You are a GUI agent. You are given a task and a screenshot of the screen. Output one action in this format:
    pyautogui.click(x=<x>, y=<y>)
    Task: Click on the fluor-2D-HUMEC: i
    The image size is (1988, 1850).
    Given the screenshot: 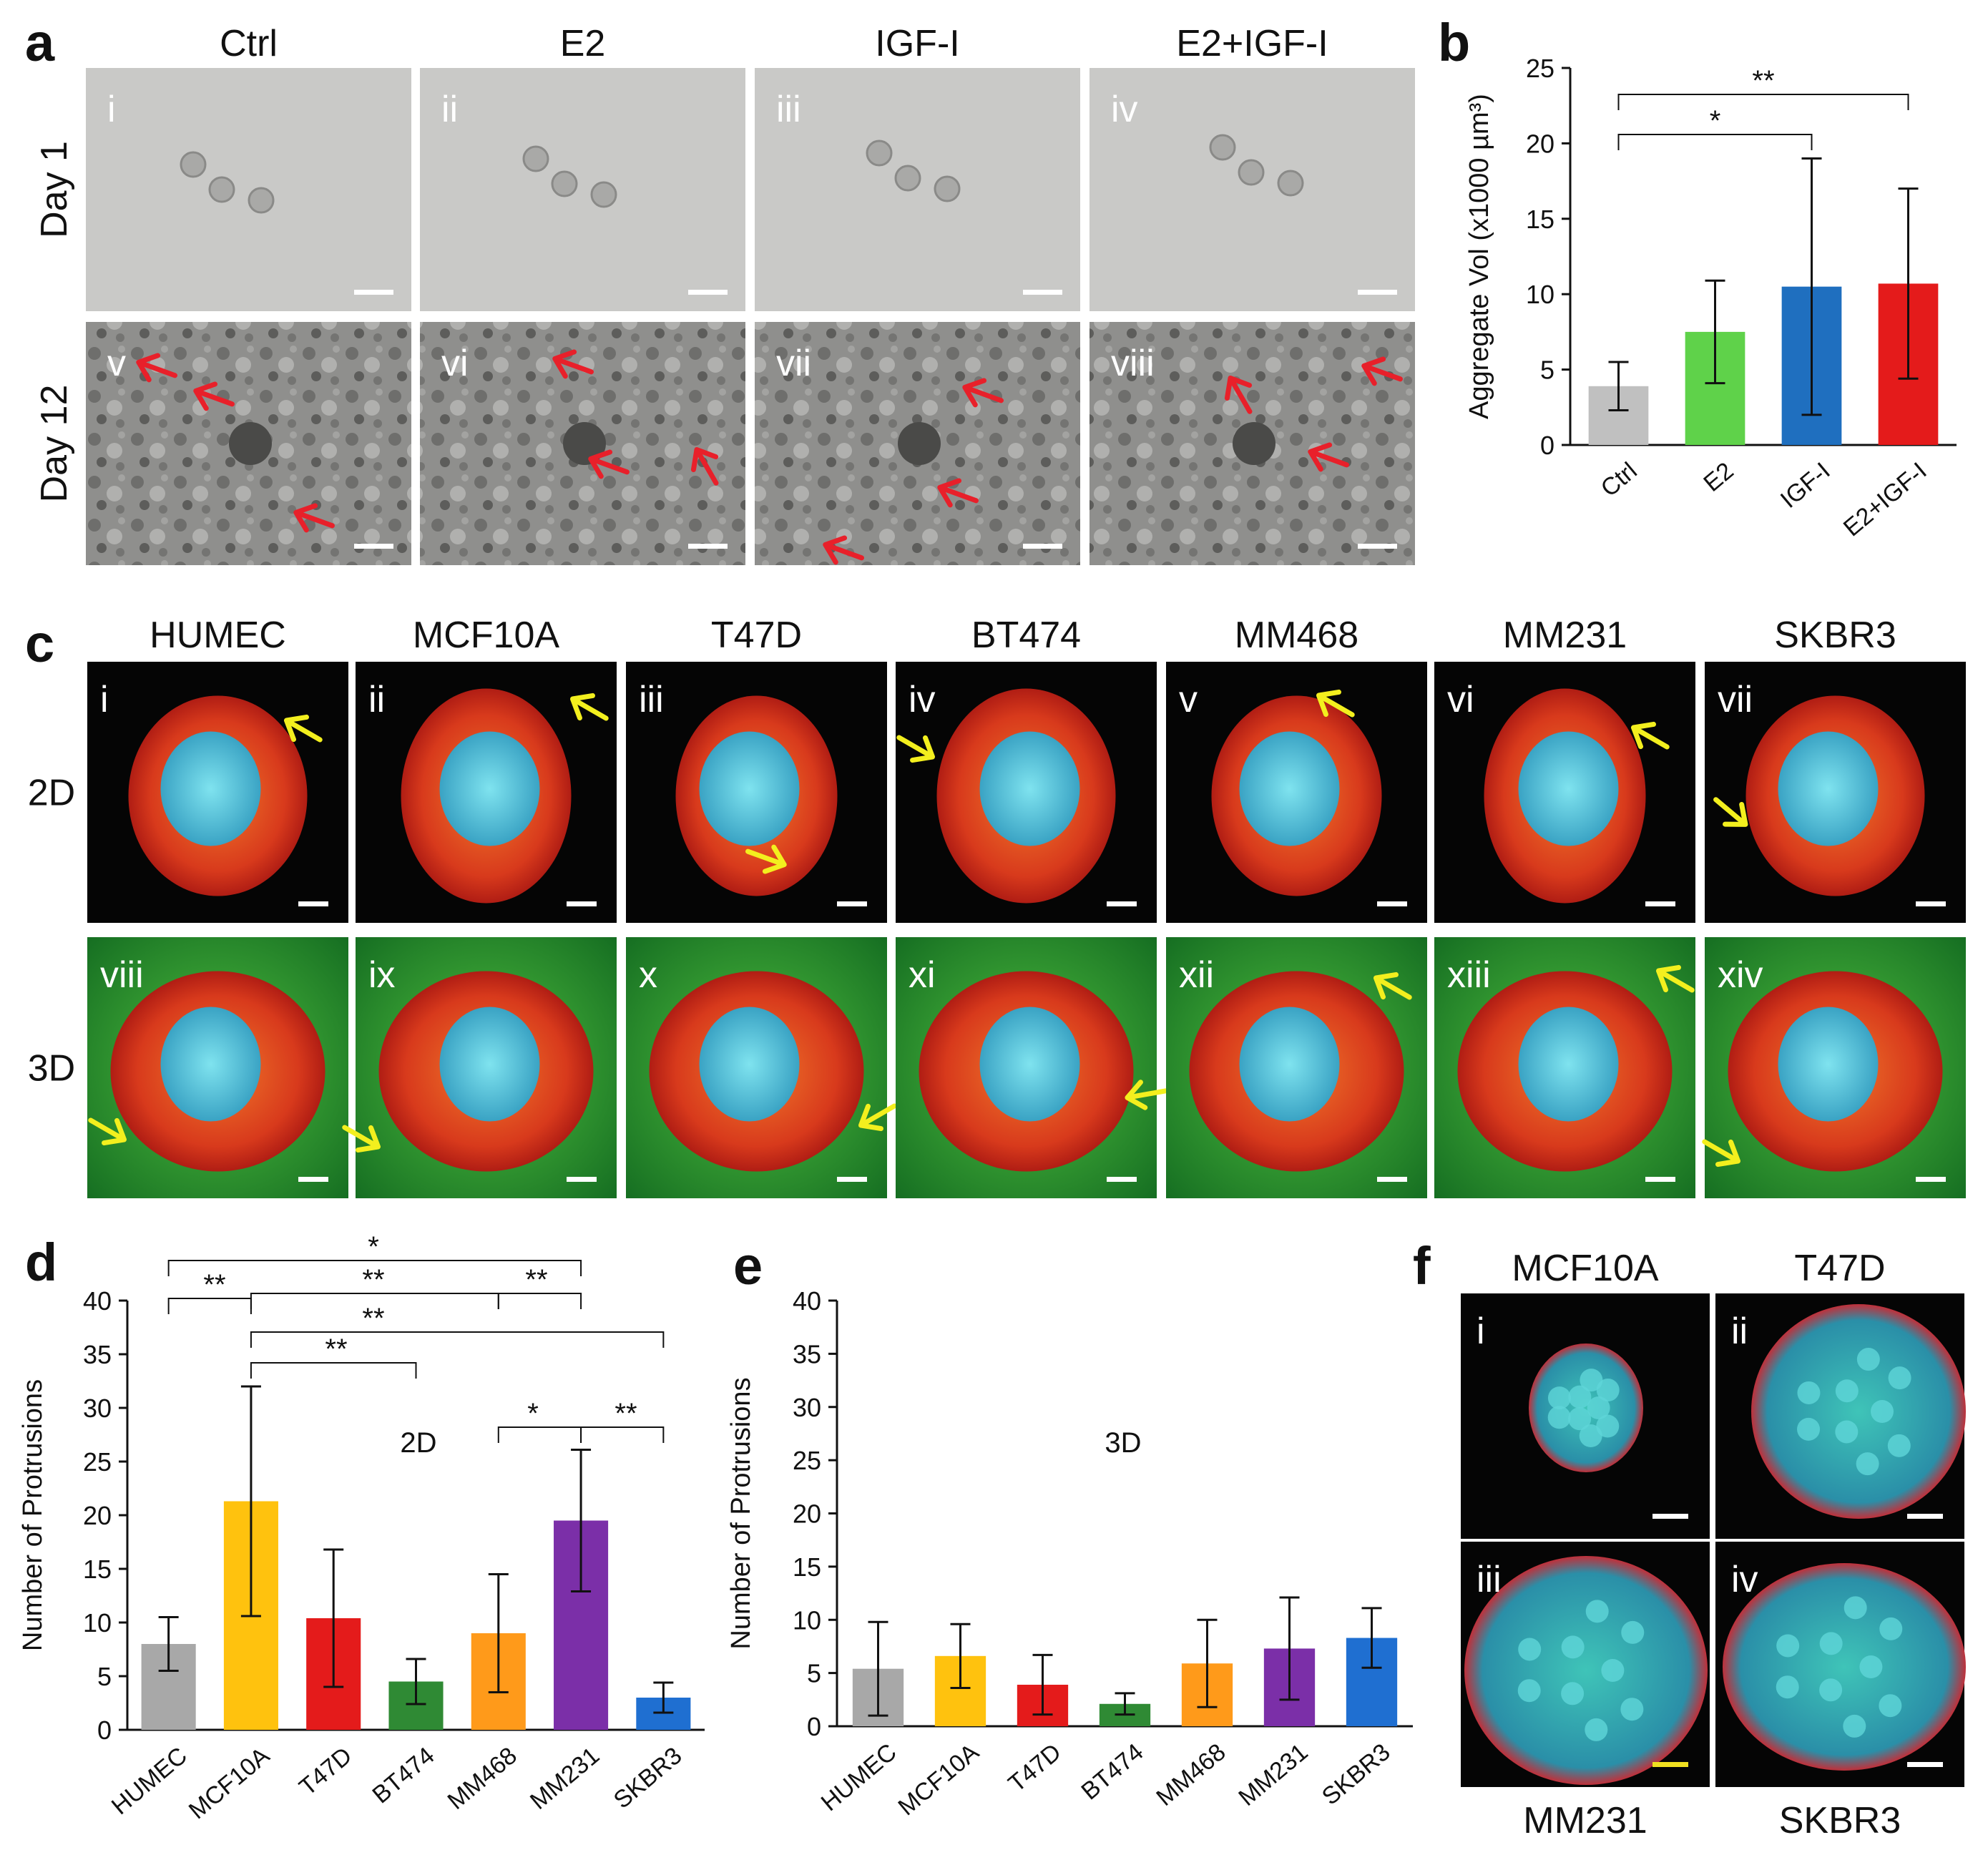 What is the action you would take?
    pyautogui.click(x=217, y=792)
    